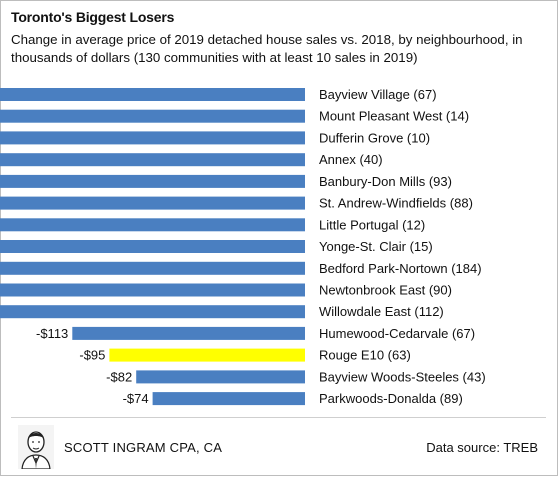 This screenshot has height=478, width=560. I want to click on category-label: Yonge-St. Clair (15), so click(376, 246).